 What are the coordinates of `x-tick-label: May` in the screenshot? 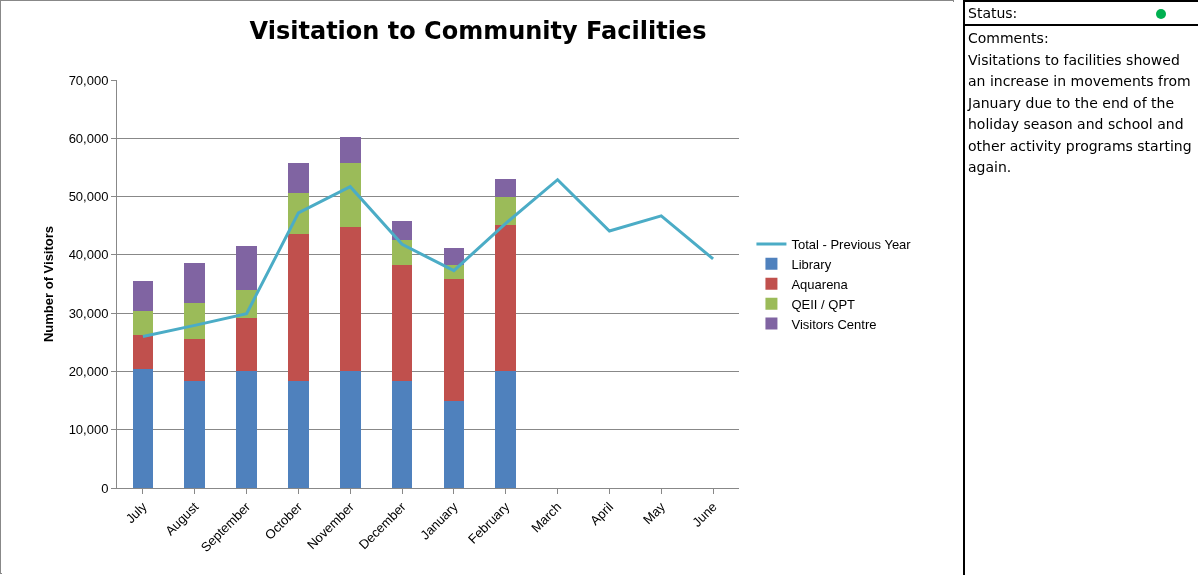 It's located at (654, 513).